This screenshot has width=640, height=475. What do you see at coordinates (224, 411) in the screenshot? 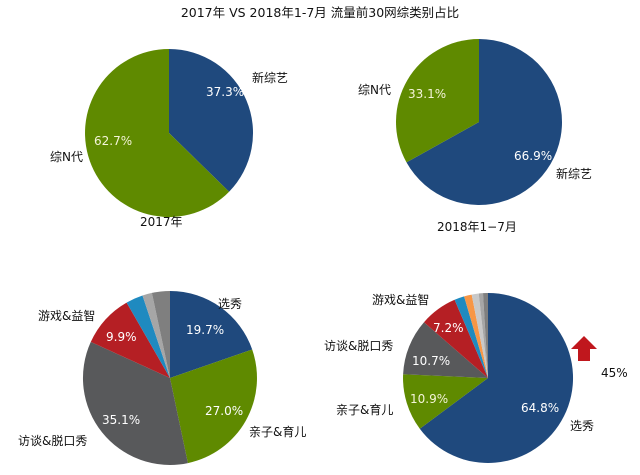
I see `pct-parenting: 27.0%` at bounding box center [224, 411].